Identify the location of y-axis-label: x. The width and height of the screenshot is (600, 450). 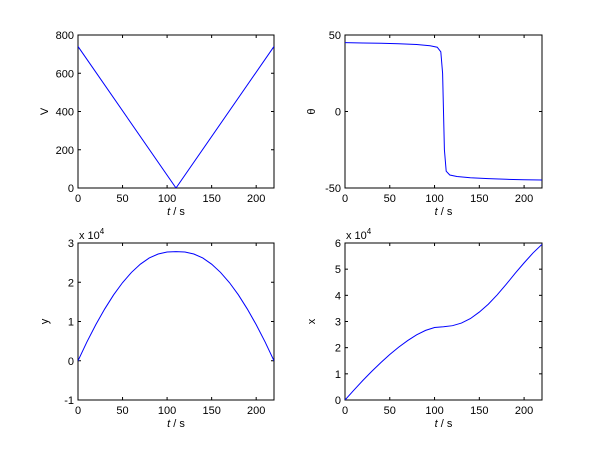
(312, 321).